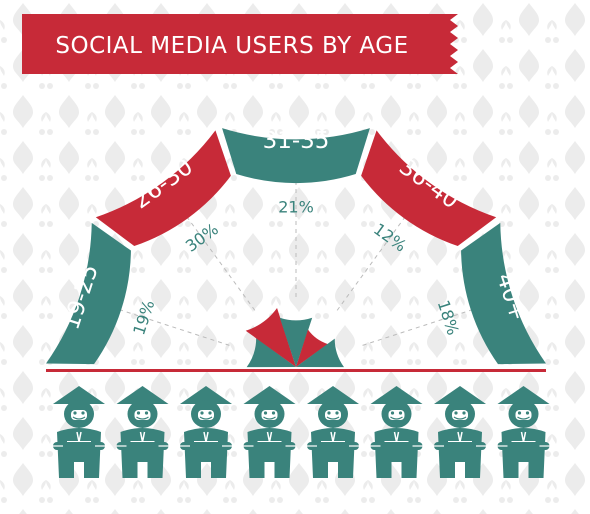 This screenshot has width=590, height=514. What do you see at coordinates (296, 141) in the screenshot?
I see `category-label: 31-35` at bounding box center [296, 141].